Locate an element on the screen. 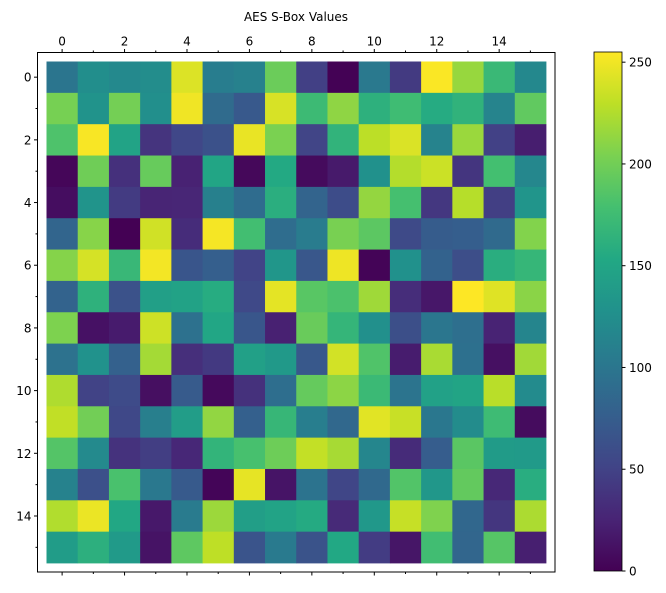 This screenshot has height=593, width=666. y-tick-label: 14 is located at coordinates (23, 516).